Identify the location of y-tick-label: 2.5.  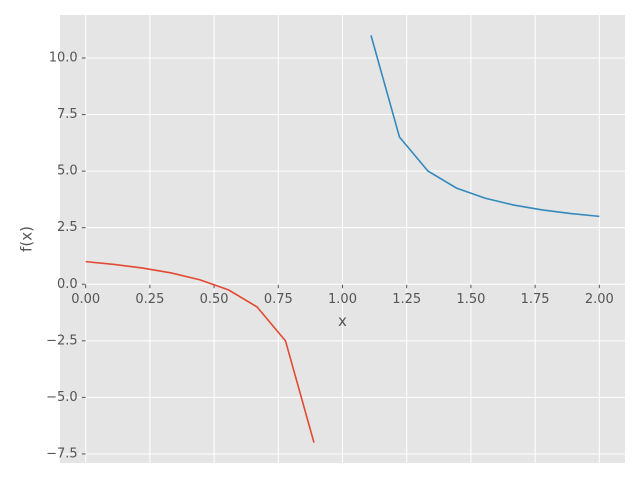
(67, 227).